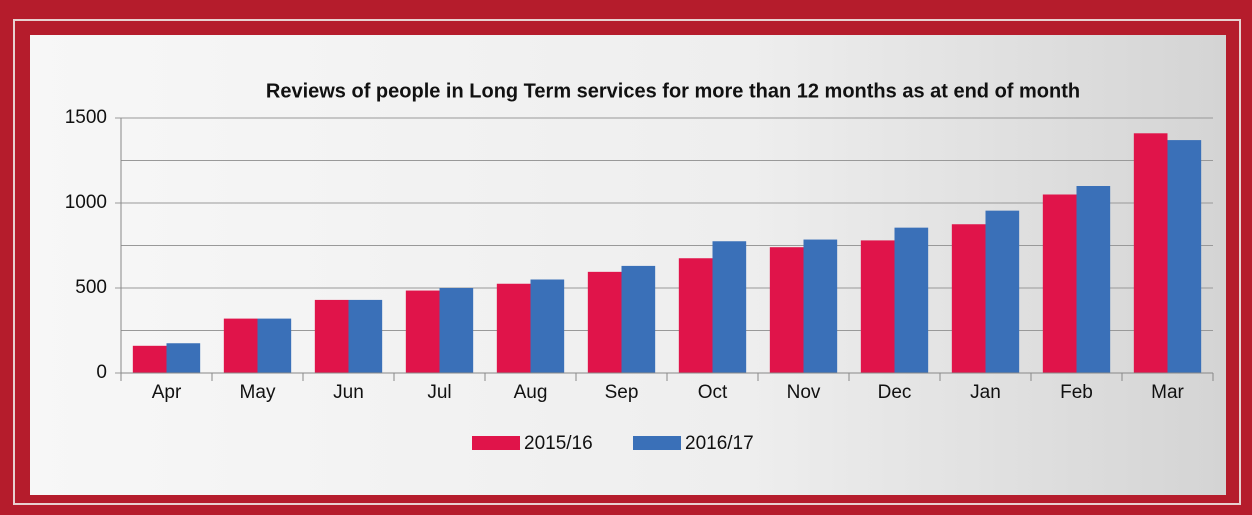 The height and width of the screenshot is (515, 1252). I want to click on x-tick-label: Apr, so click(167, 392).